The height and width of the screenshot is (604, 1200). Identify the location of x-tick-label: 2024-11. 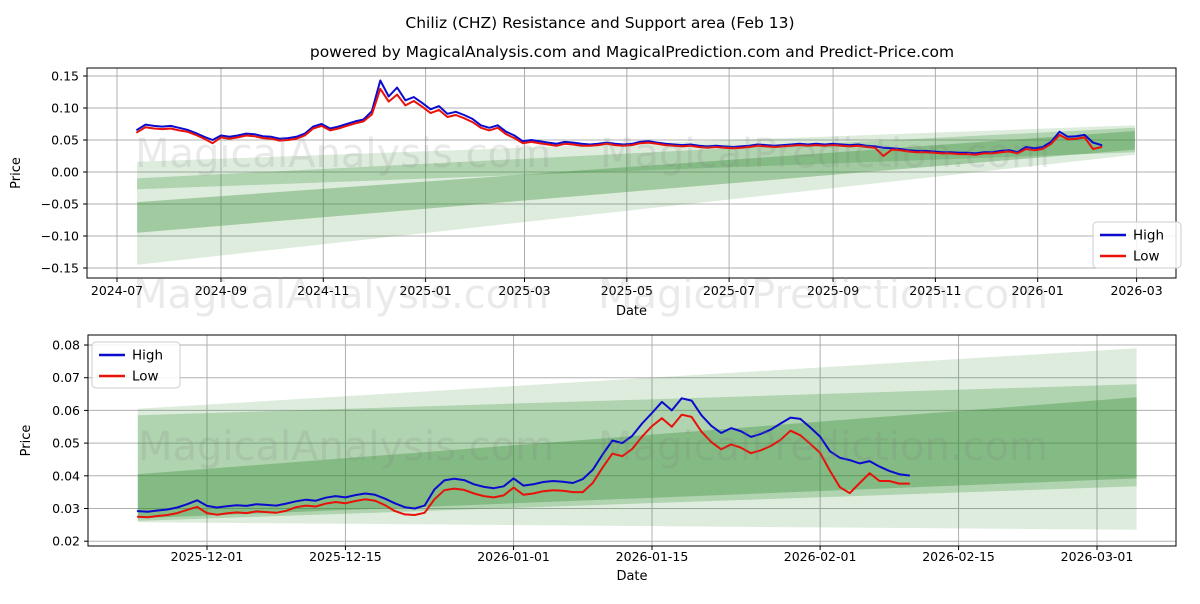
(323, 290).